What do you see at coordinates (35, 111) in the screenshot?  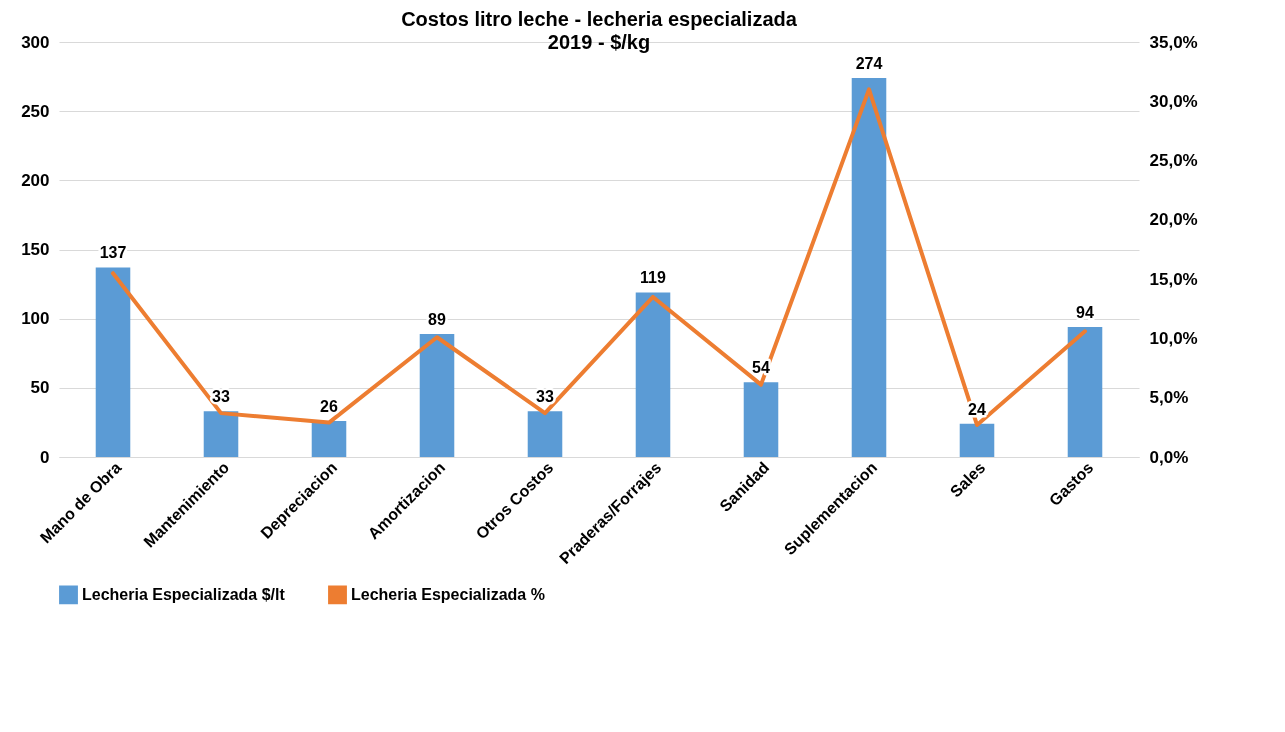 I see `y-tick-label: 250` at bounding box center [35, 111].